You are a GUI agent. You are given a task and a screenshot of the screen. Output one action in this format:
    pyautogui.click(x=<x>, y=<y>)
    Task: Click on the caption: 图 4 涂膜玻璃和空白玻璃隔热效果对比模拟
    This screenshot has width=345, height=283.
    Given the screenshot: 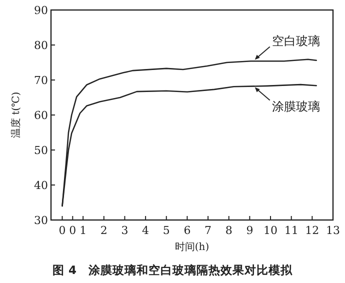 What is the action you would take?
    pyautogui.click(x=173, y=270)
    